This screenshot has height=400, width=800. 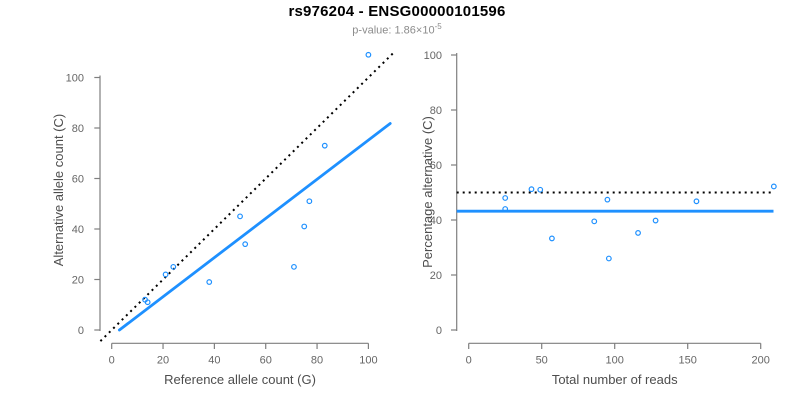 I want to click on x-axis-title: Reference allele count (G), so click(x=240, y=379).